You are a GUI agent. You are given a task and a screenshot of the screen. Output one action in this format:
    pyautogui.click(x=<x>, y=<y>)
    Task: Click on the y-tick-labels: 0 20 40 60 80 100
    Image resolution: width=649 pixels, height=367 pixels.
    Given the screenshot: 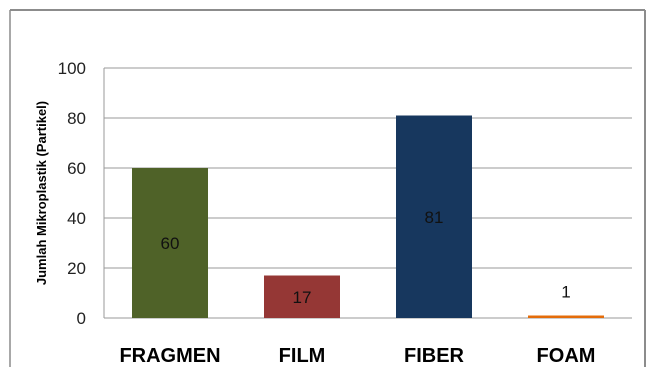 What is the action you would take?
    pyautogui.click(x=72, y=193)
    